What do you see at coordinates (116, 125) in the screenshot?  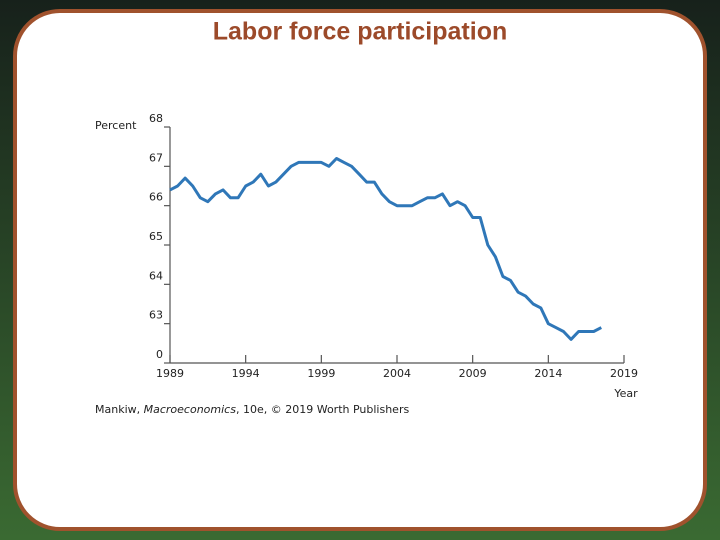 I see `y-axis-label: Percent` at bounding box center [116, 125].